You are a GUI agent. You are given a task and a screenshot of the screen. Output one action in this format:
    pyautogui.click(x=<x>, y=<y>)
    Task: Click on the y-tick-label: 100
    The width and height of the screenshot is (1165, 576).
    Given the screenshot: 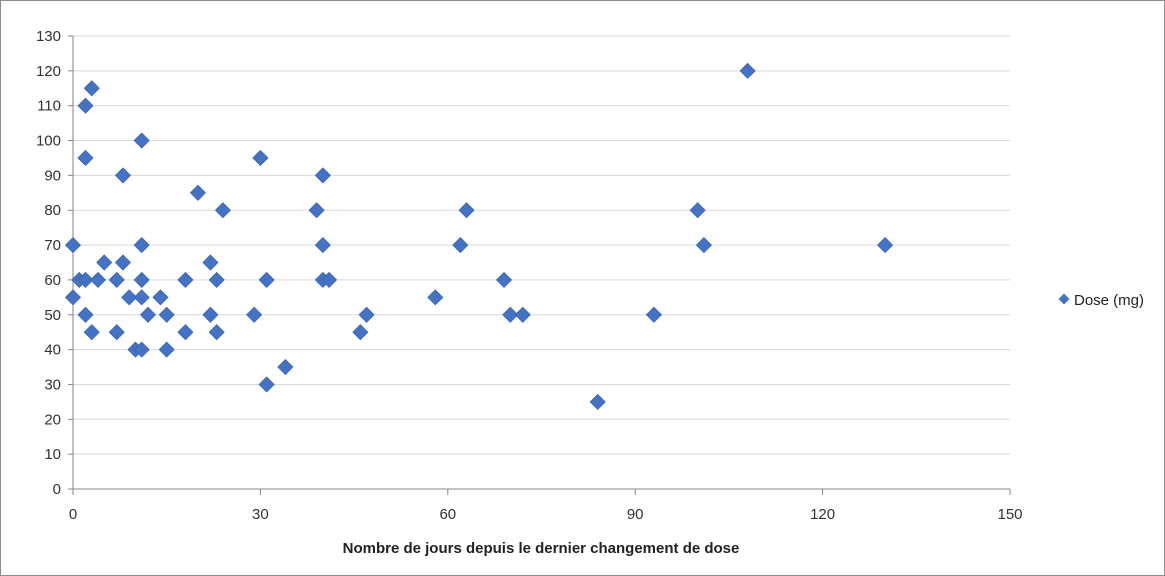 What is the action you would take?
    pyautogui.click(x=48, y=141)
    